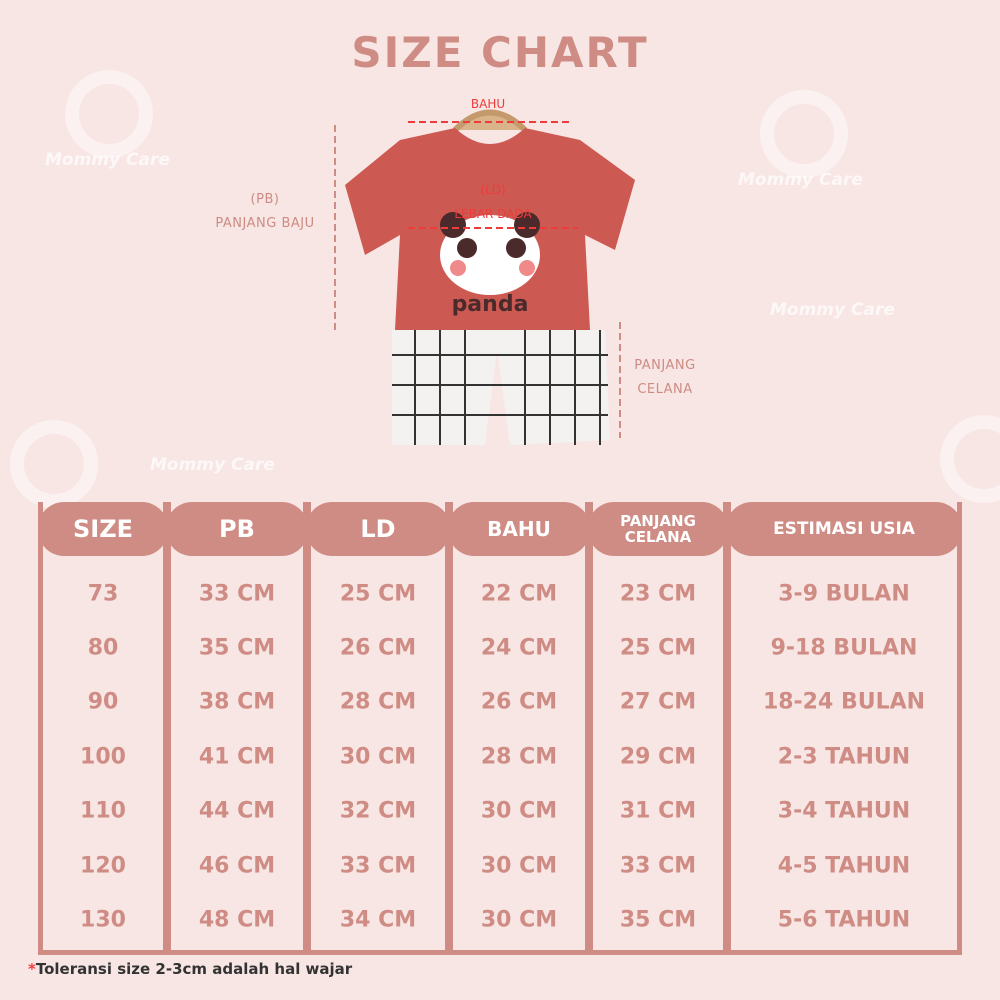  I want to click on table-cell: 9-18 BULAN, so click(844, 648).